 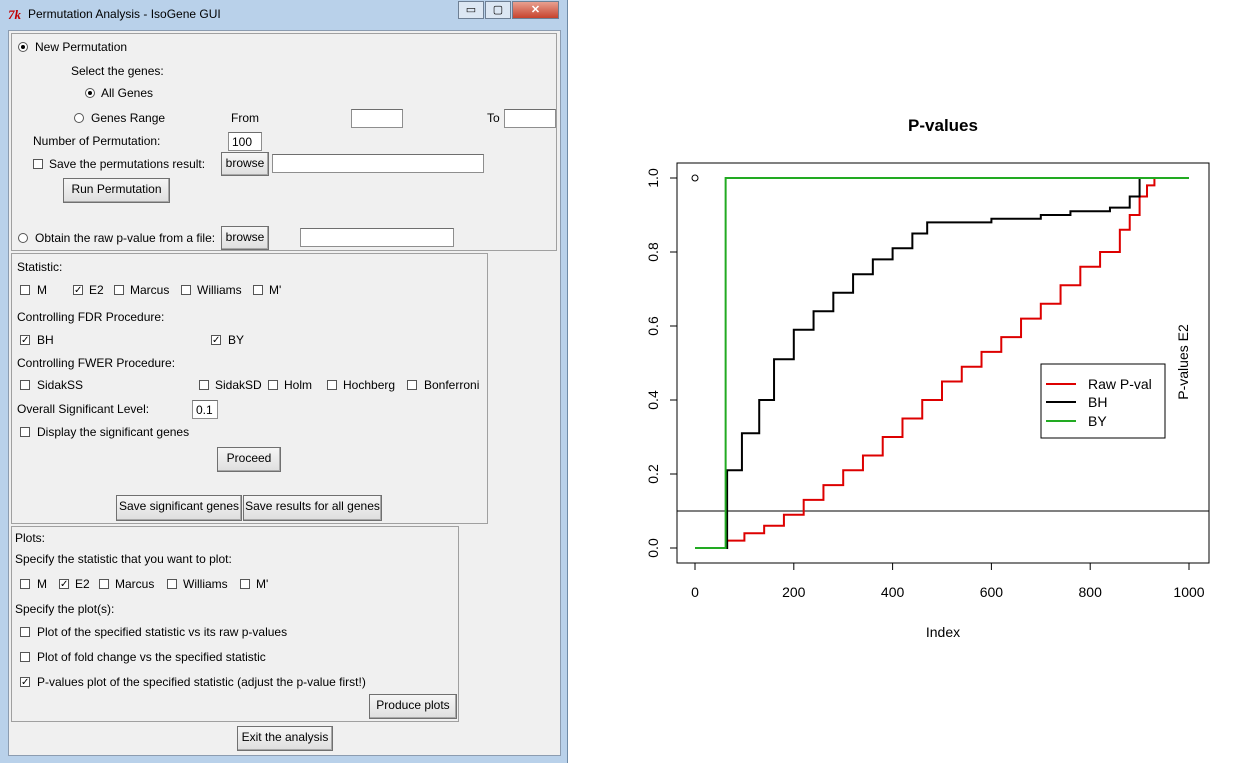 What do you see at coordinates (219, 290) in the screenshot?
I see `stat-williams-label: Williams` at bounding box center [219, 290].